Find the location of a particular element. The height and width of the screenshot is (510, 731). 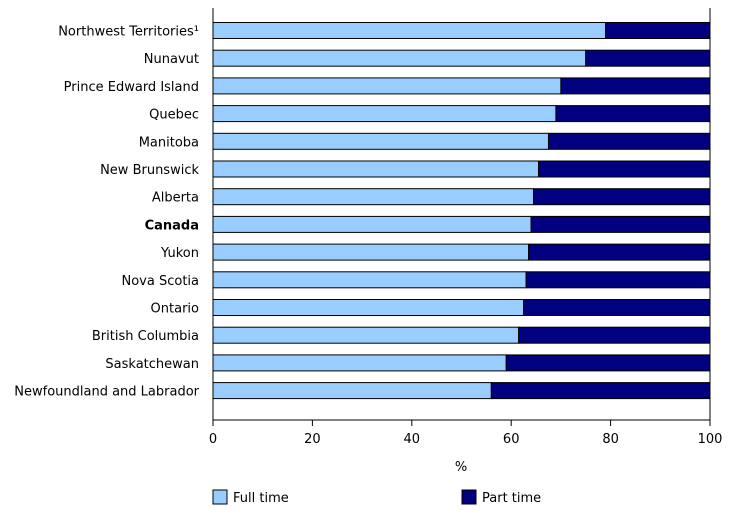

x-tick-label: 40 is located at coordinates (412, 439).